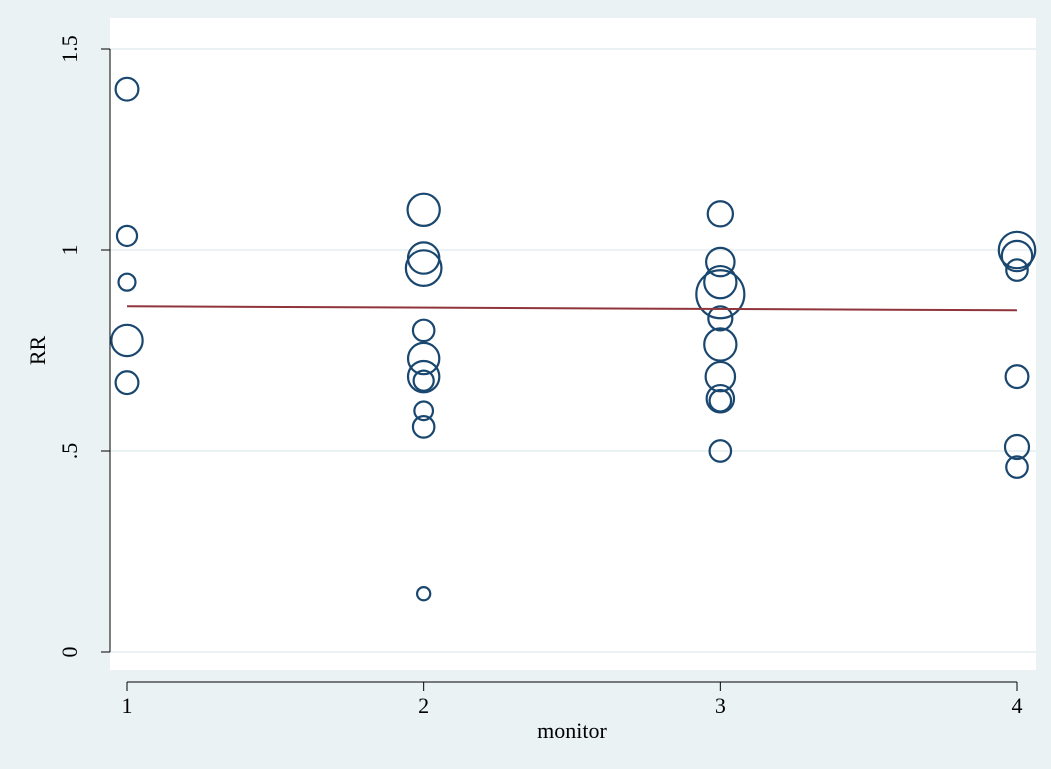 The height and width of the screenshot is (769, 1051). I want to click on y-axis-label: RR, so click(37, 351).